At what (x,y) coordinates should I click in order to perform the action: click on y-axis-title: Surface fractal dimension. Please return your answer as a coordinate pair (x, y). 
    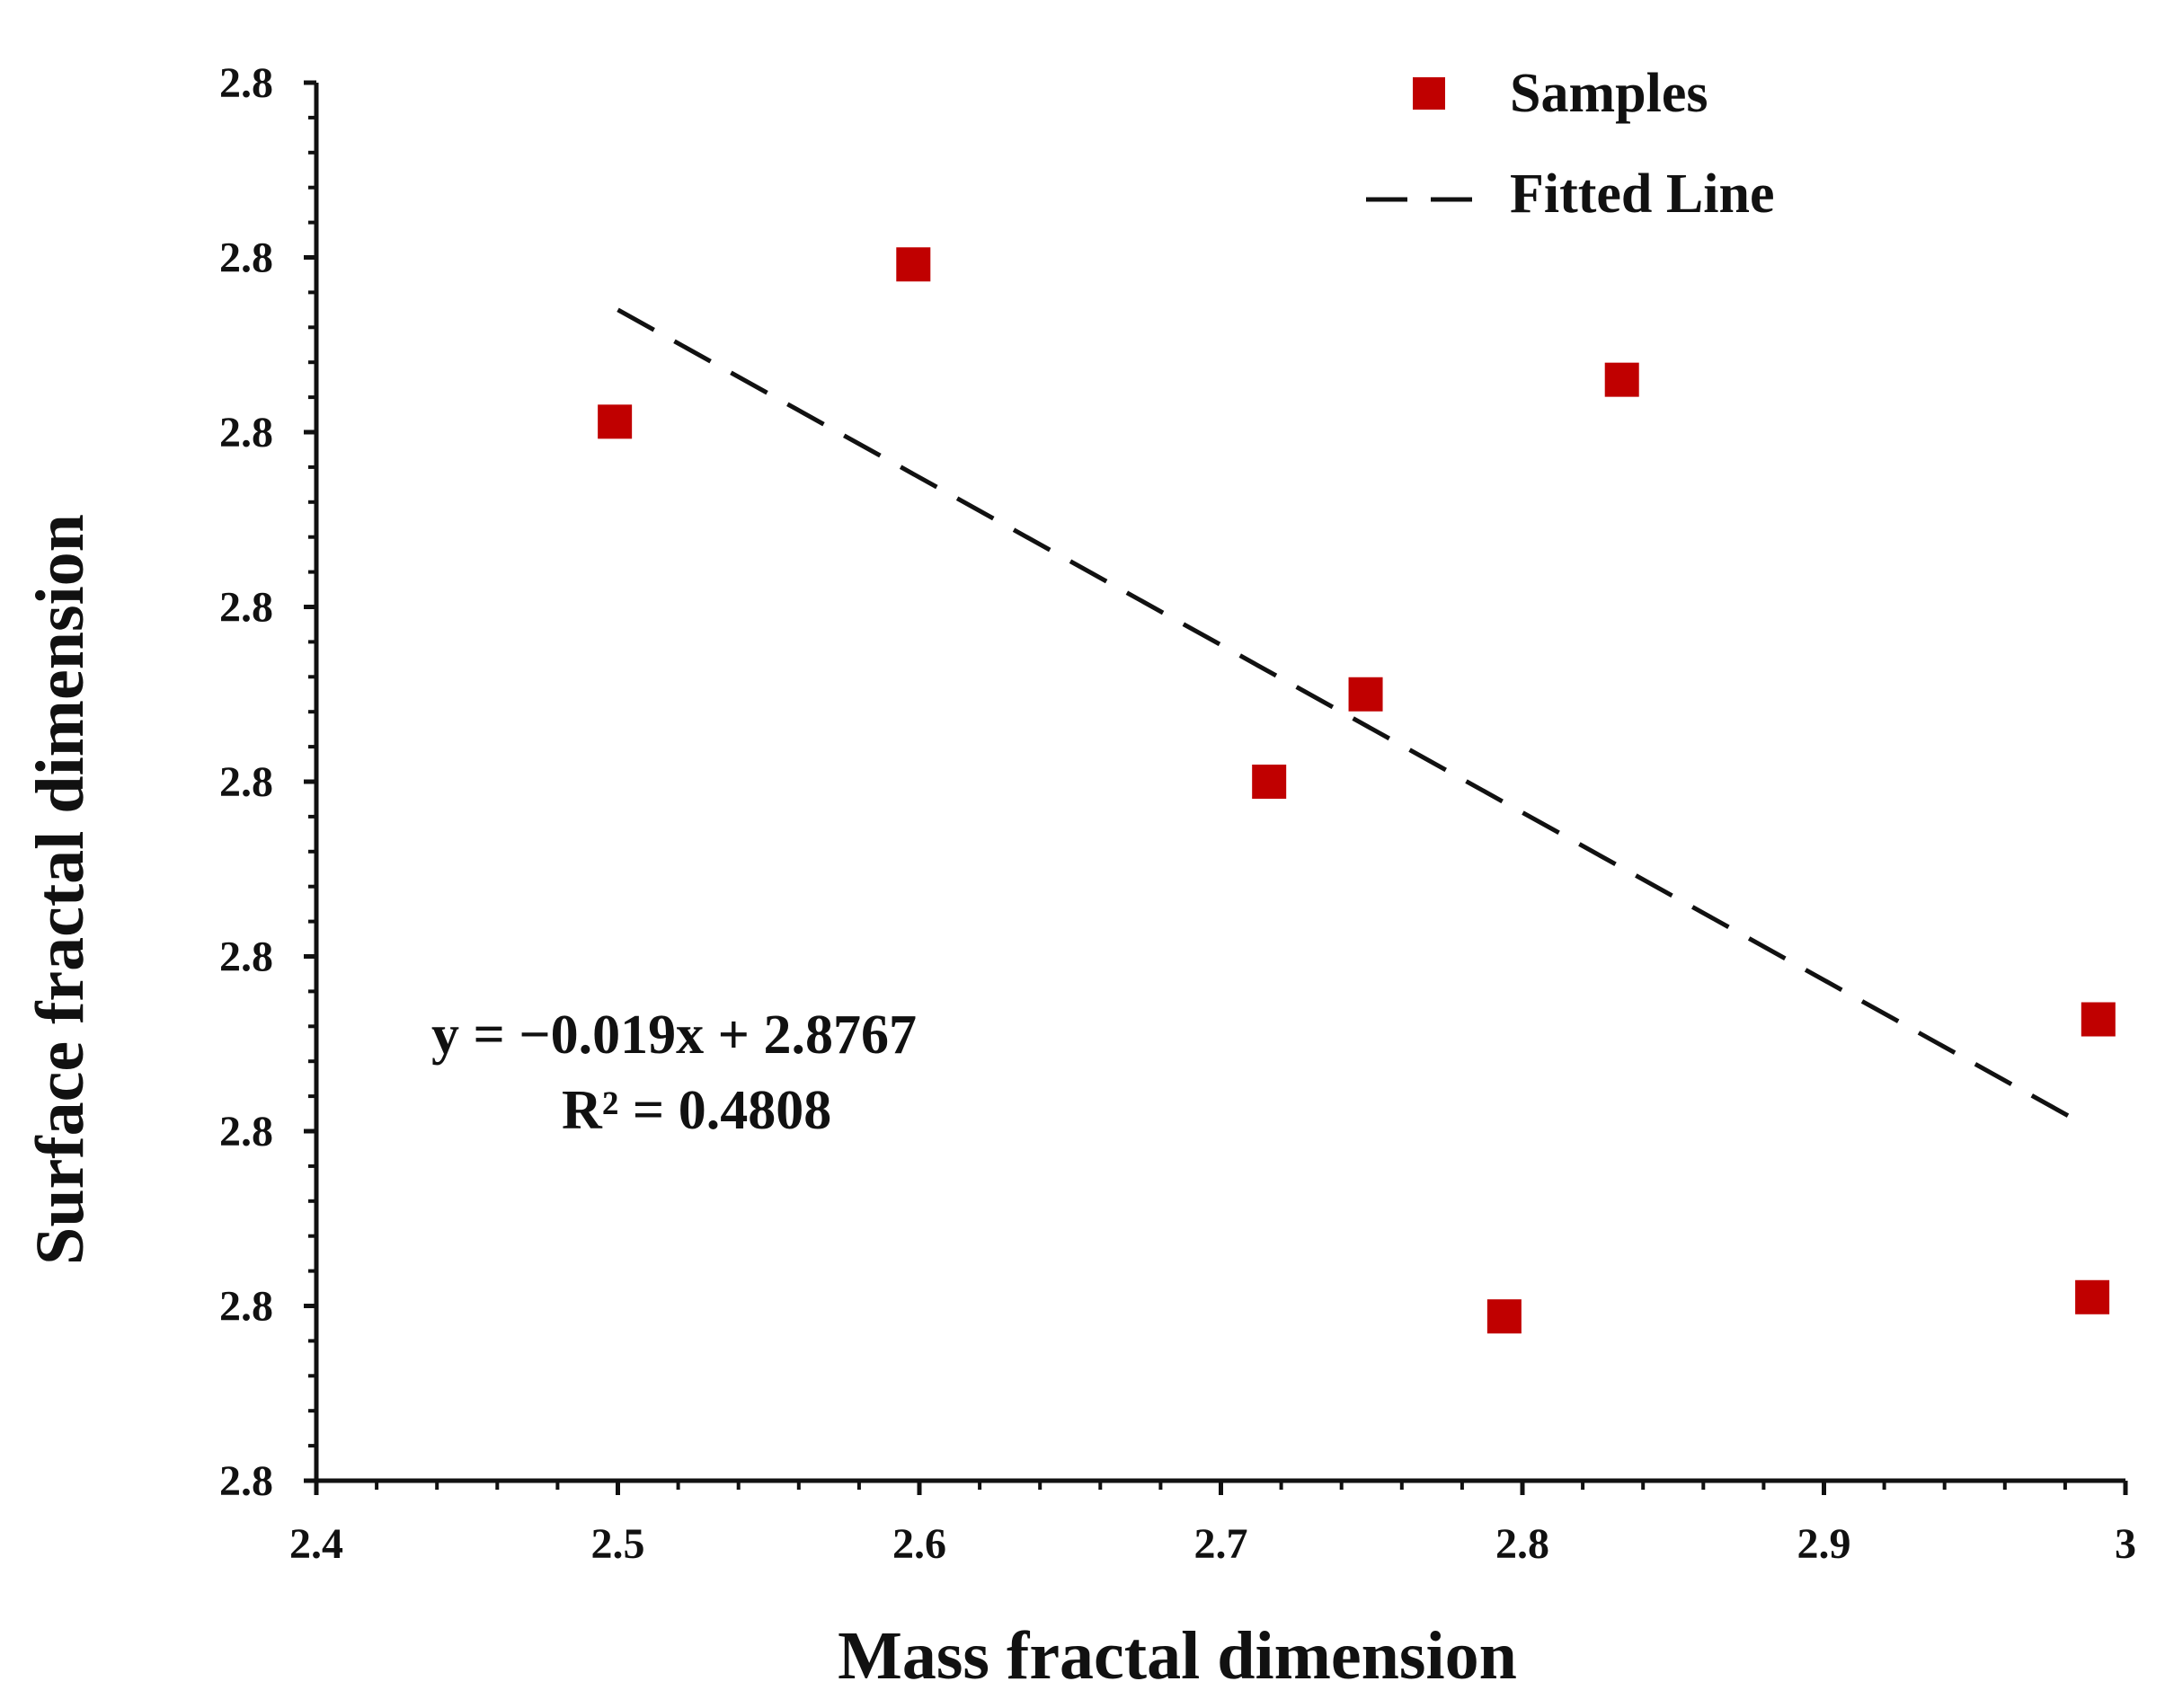
    Looking at the image, I should click on (60, 889).